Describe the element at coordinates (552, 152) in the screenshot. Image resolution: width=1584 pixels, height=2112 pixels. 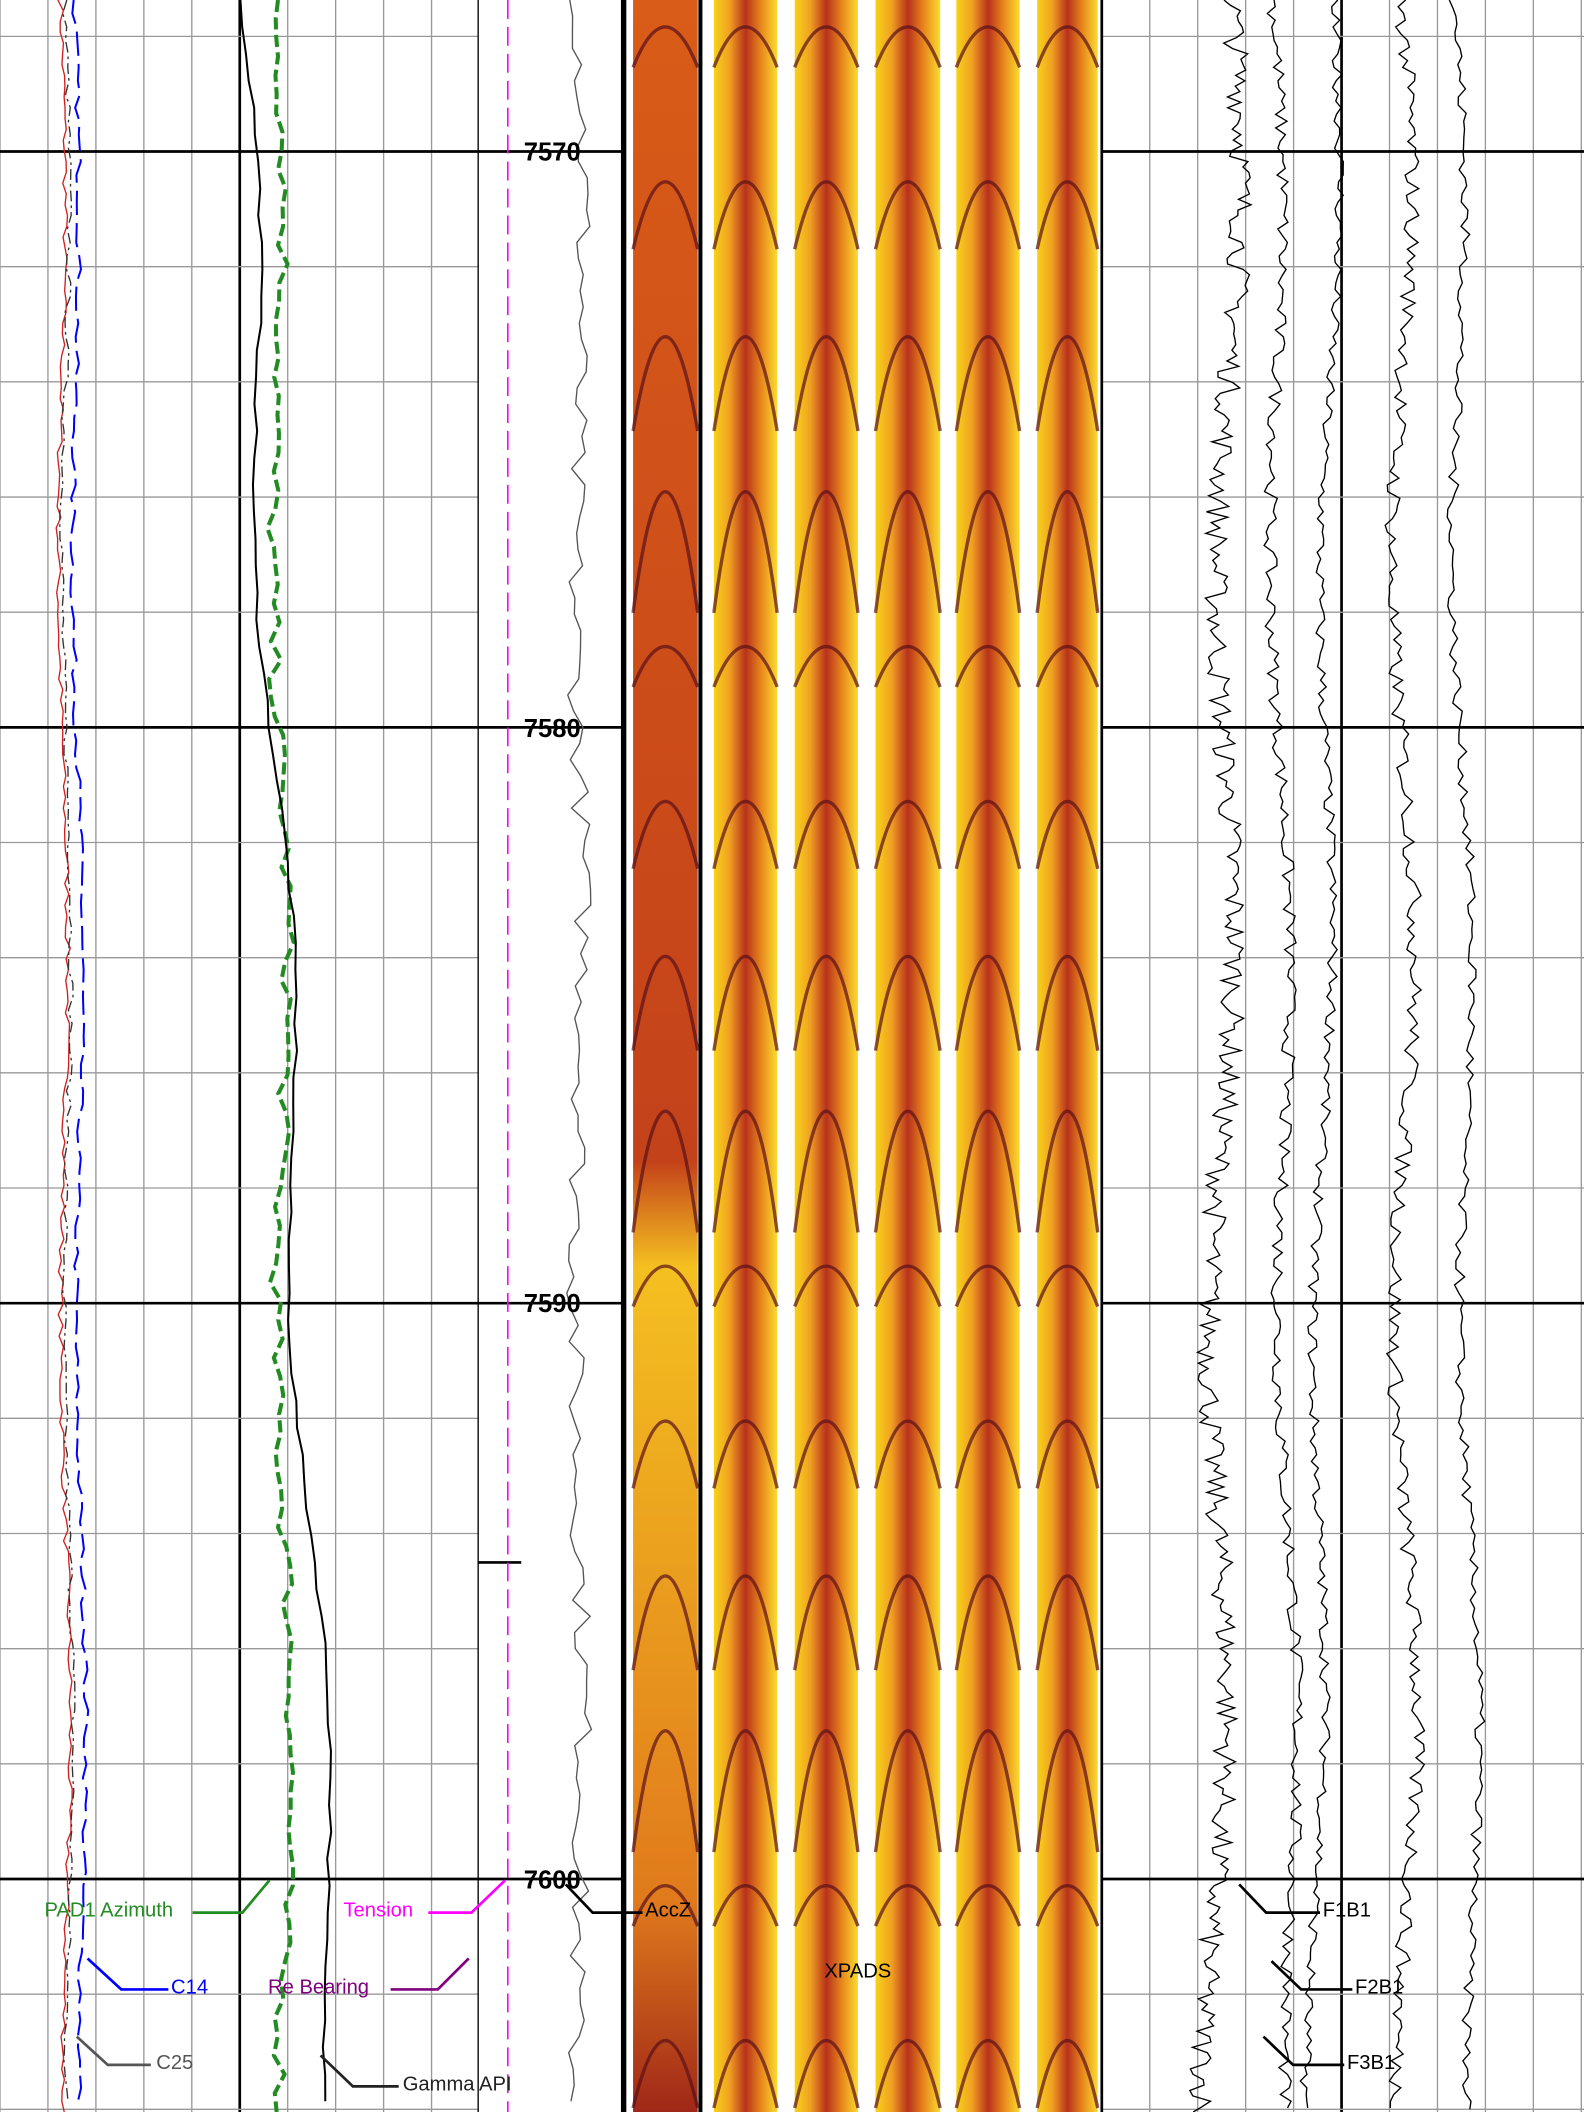
I see `depth-label: 7570` at that location.